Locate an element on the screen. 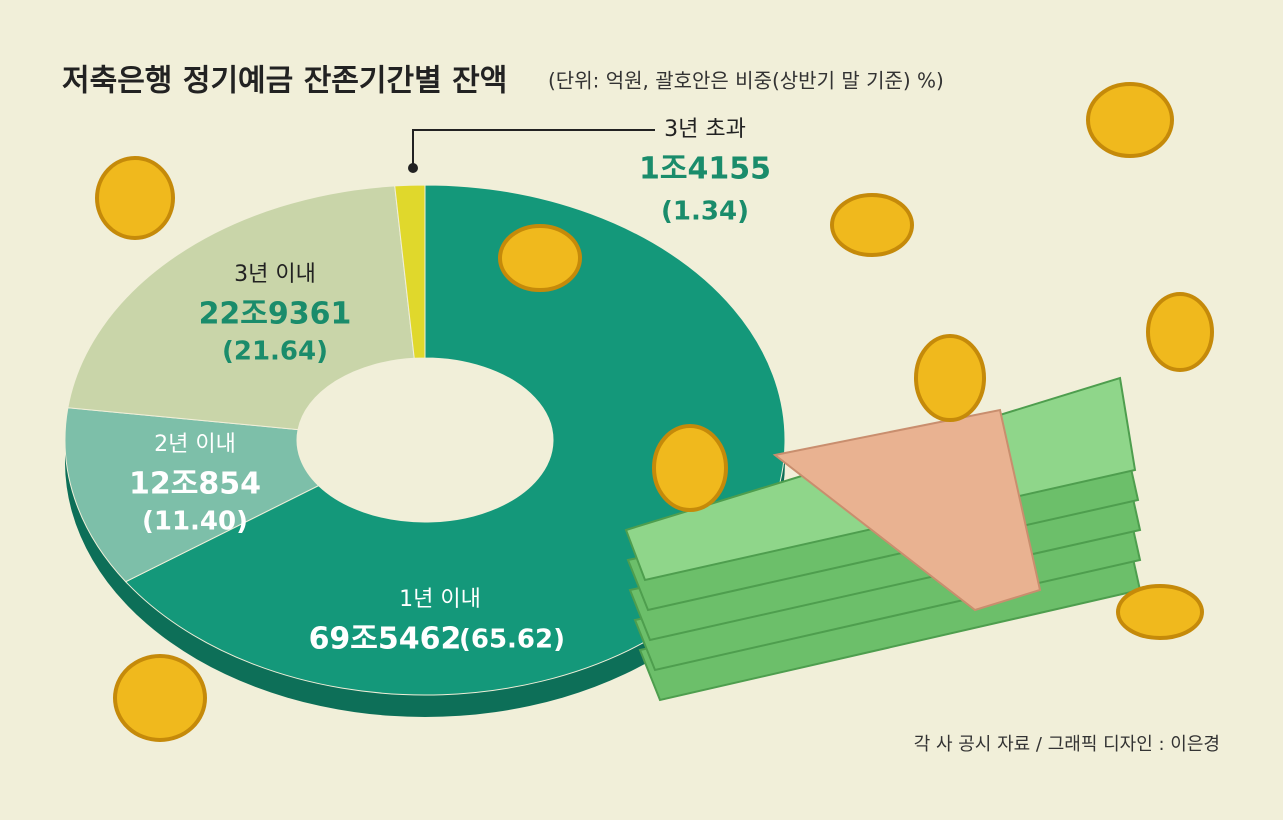 This screenshot has width=1283, height=820. category-label: 3년 초과 is located at coordinates (705, 129).